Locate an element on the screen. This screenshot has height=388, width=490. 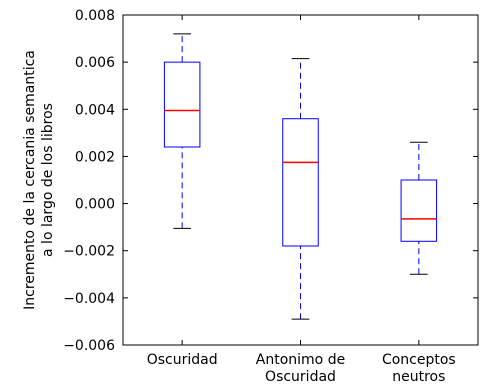
y-tick-label: −0.002 is located at coordinates (89, 252).